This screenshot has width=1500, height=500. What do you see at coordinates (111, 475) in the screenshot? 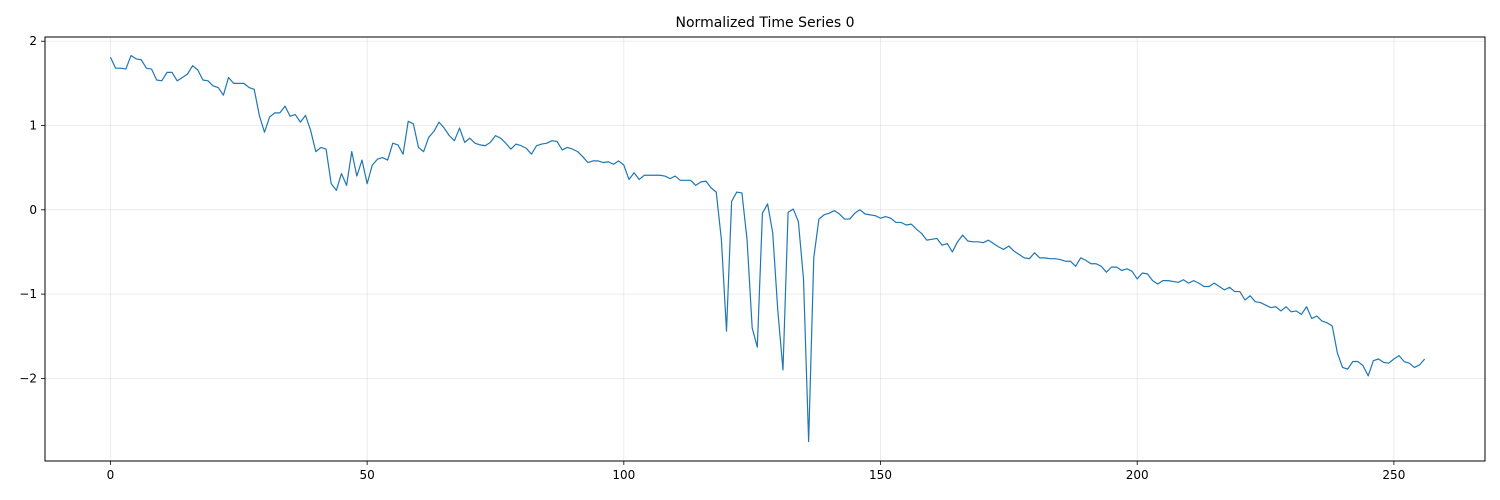
I see `x-tick-label: 0` at bounding box center [111, 475].